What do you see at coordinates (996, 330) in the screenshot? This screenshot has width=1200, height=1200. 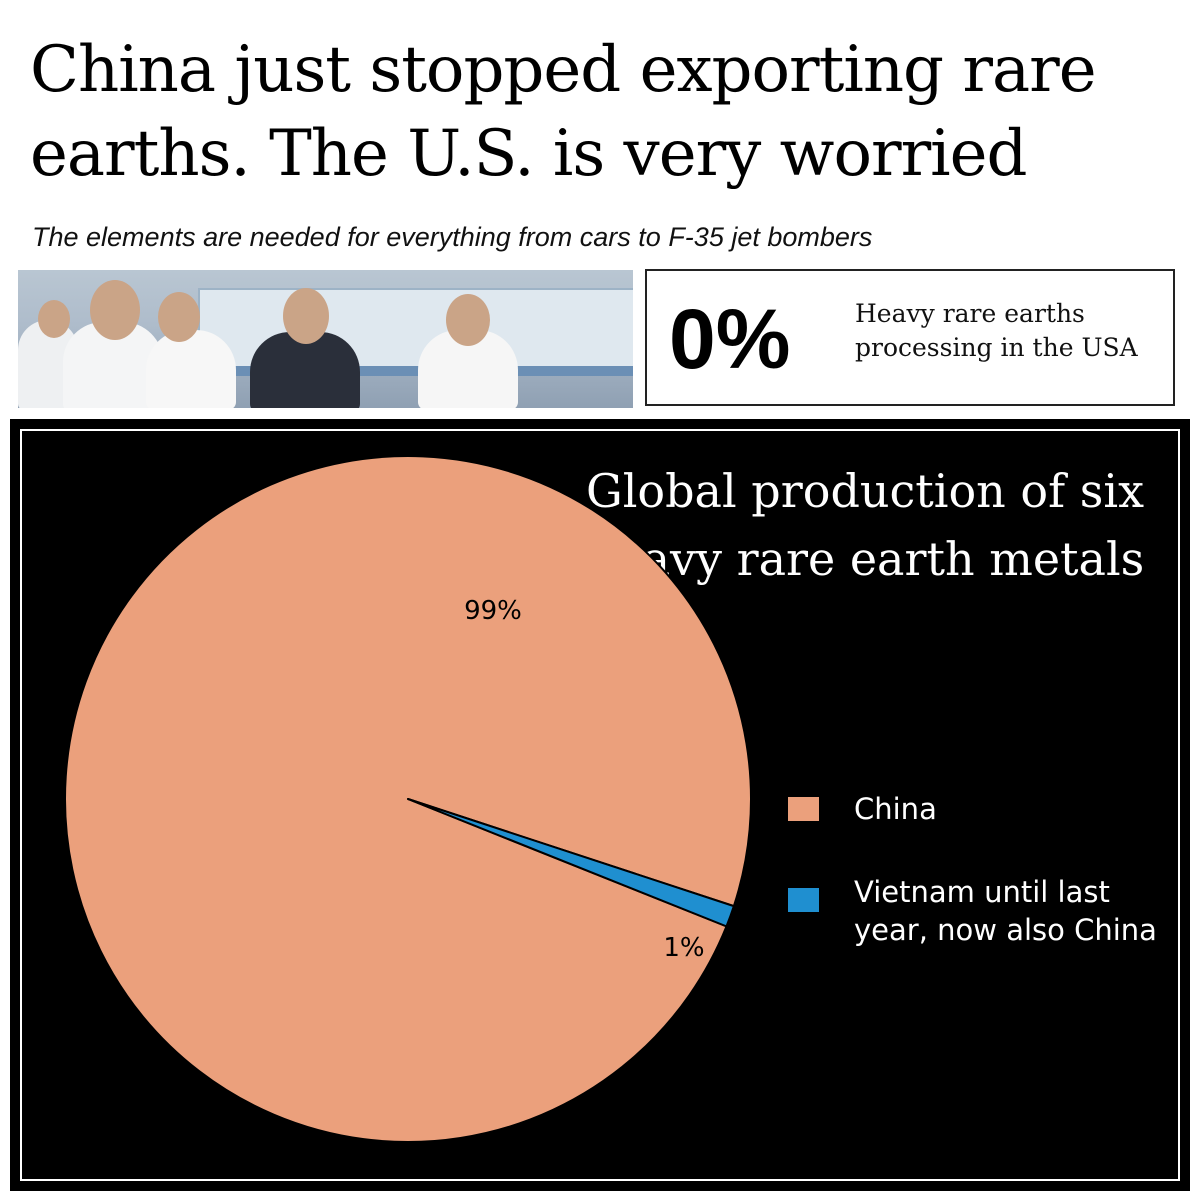 I see `stat-label: Heavy rare earths processing in the USA` at bounding box center [996, 330].